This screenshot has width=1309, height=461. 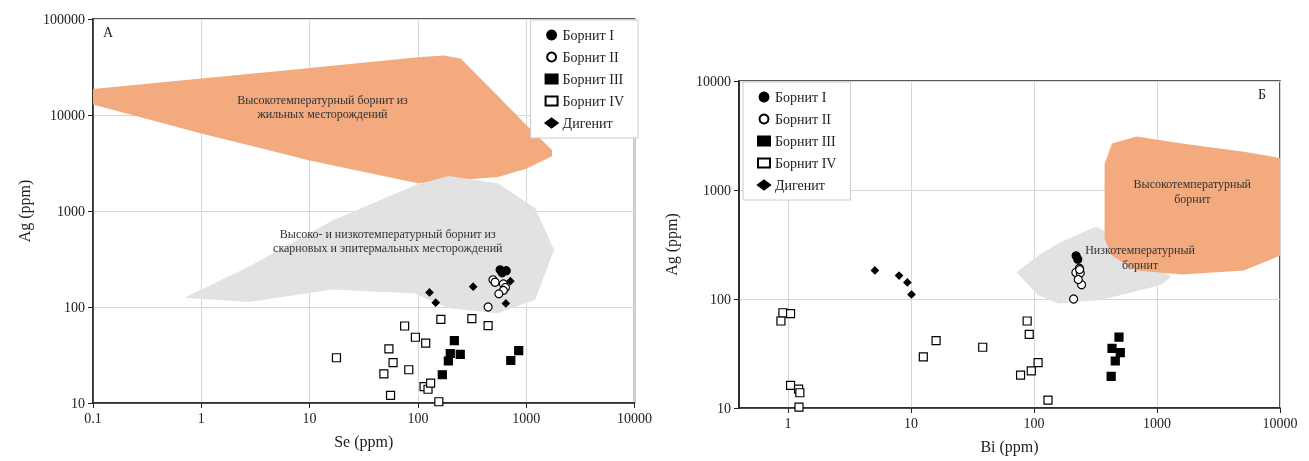 I want to click on series-label: Высоко- и низкотемпературный борнит из скарновых и эпитермальных месторождений, so click(x=388, y=241).